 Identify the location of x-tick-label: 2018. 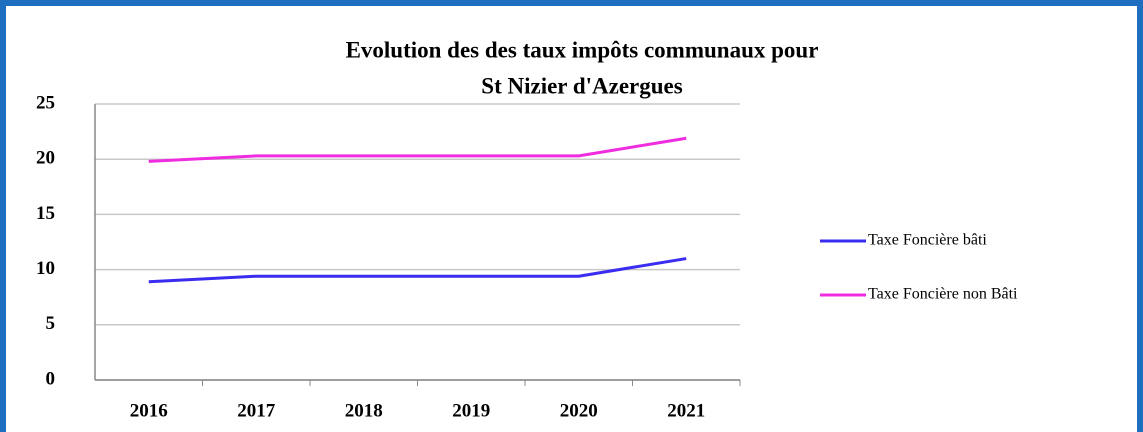
(364, 410).